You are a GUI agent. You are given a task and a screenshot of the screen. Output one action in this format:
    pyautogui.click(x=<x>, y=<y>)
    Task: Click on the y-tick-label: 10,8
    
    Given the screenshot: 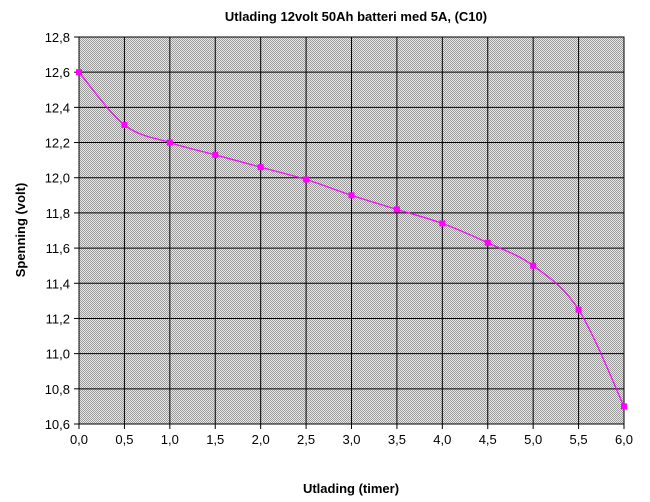 What is the action you would take?
    pyautogui.click(x=57, y=389)
    